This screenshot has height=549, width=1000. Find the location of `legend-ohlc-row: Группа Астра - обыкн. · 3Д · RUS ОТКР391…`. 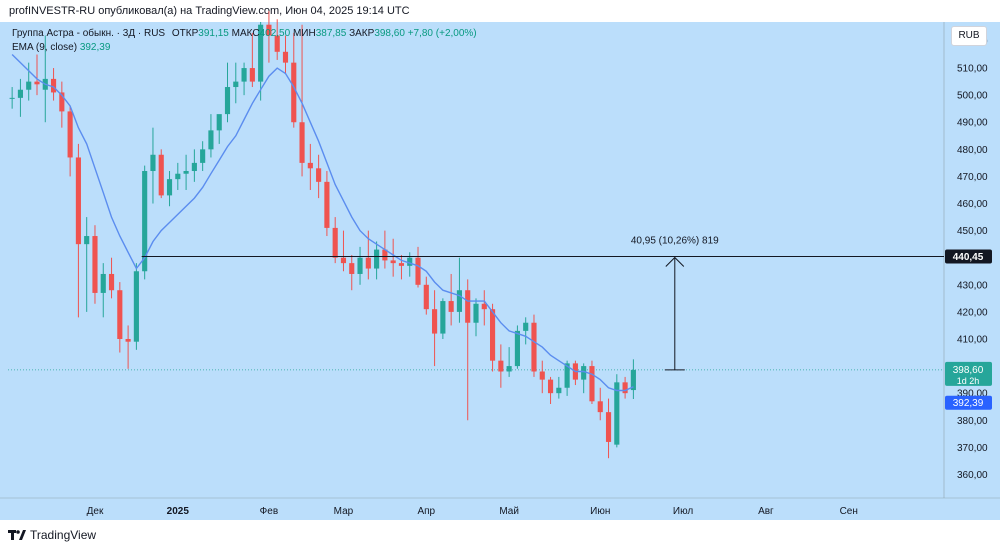

legend-ohlc-row: Группа Астра - обыкн. · 3Д · RUS ОТКР391… is located at coordinates (244, 34).